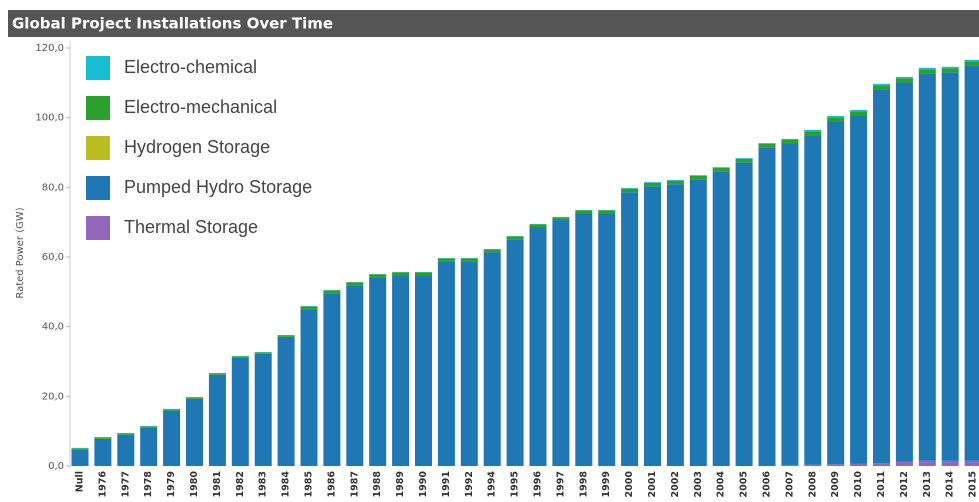 The image size is (979, 502). What do you see at coordinates (263, 484) in the screenshot?
I see `x-tick-label: 1983` at bounding box center [263, 484].